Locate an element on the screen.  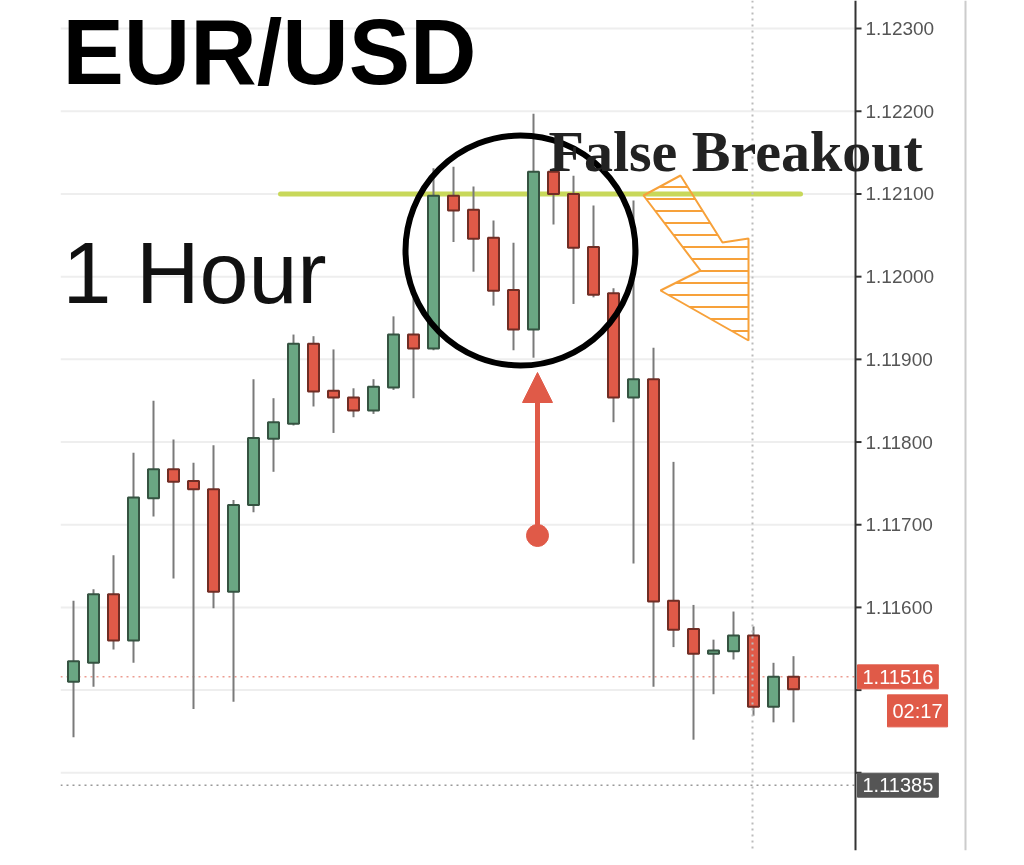
ref-line-label: 1.11516 is located at coordinates (898, 676).